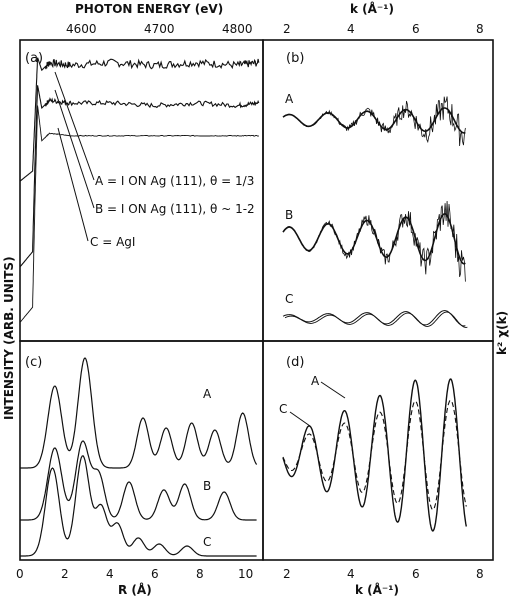 This screenshot has height=597, width=513. I want to click on k-top-tick: 6, so click(416, 29).